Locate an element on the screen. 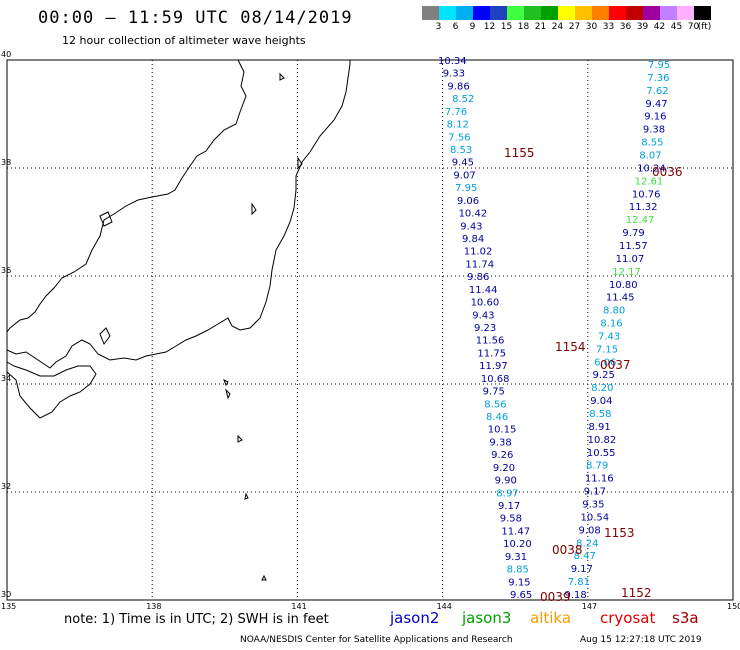 This screenshot has width=740, height=650. wave-height-value: 11.57 is located at coordinates (633, 246).